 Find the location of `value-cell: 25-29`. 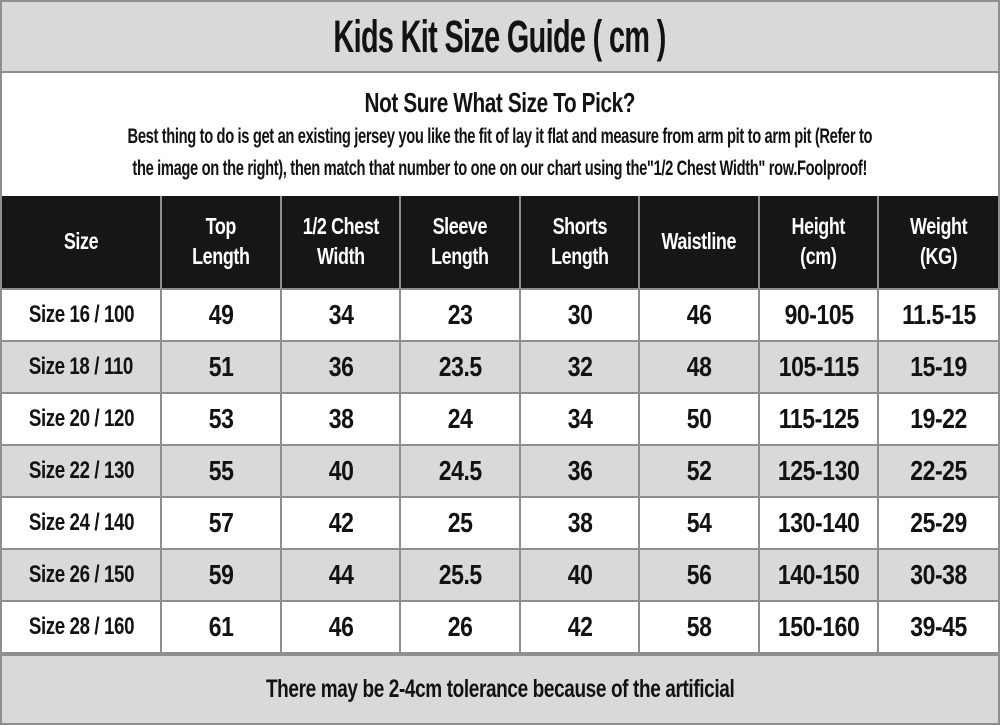

value-cell: 25-29 is located at coordinates (937, 523).